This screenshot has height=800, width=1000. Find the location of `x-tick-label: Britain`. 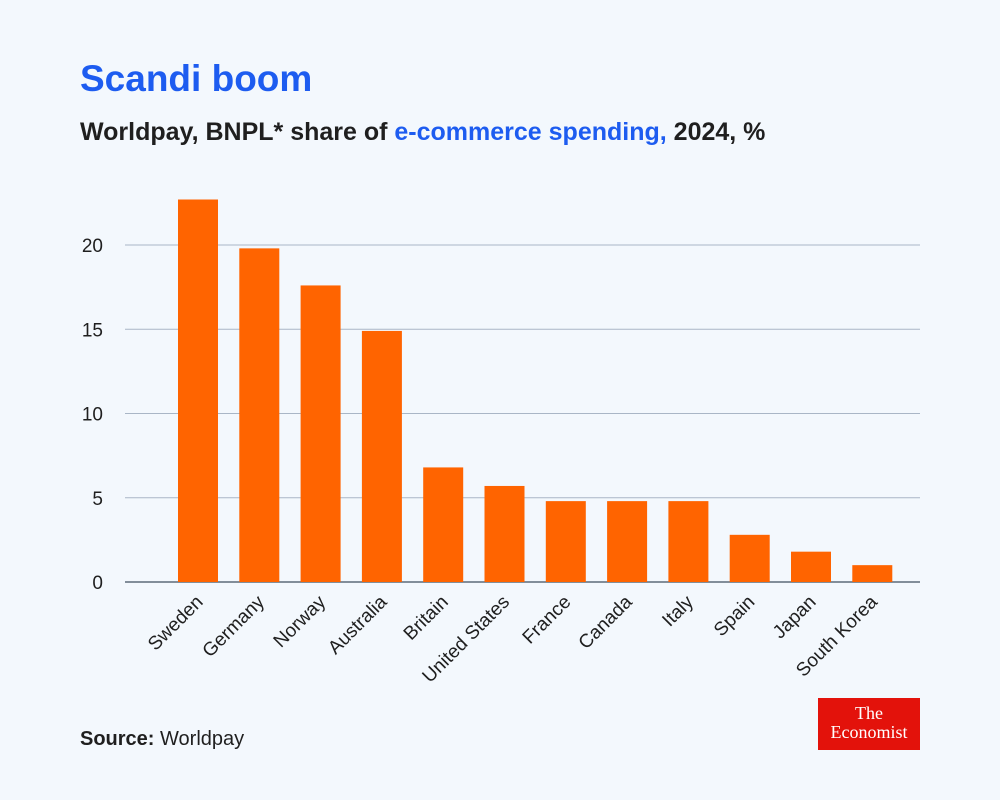

x-tick-label: Britain is located at coordinates (426, 618).